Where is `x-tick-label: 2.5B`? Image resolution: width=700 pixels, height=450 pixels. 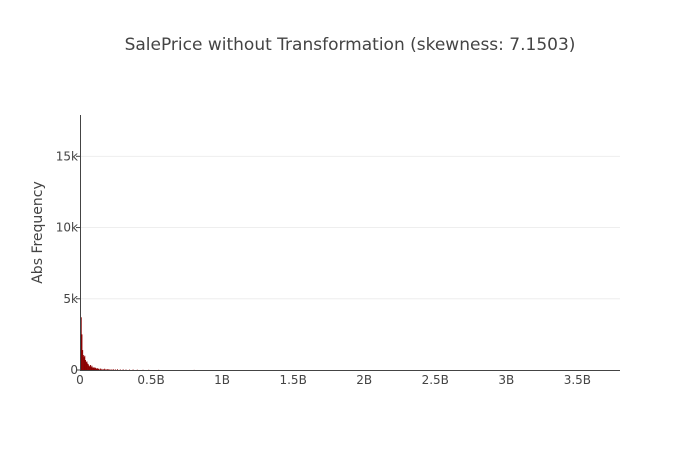
x-tick-label: 2.5B is located at coordinates (435, 380).